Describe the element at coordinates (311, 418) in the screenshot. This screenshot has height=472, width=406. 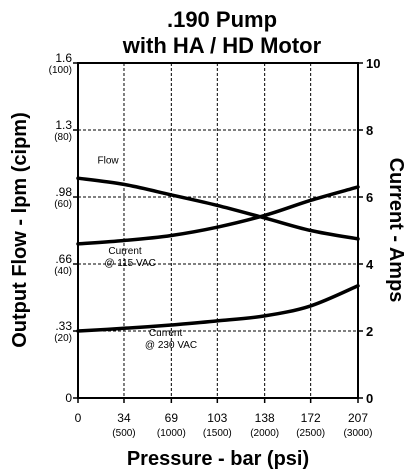
I see `x-tick-label: 172` at that location.